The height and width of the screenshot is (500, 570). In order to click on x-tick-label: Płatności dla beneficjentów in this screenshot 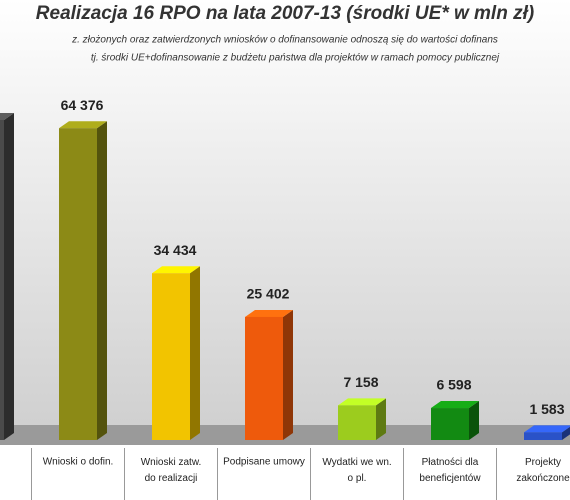, I will do `click(450, 470)`.